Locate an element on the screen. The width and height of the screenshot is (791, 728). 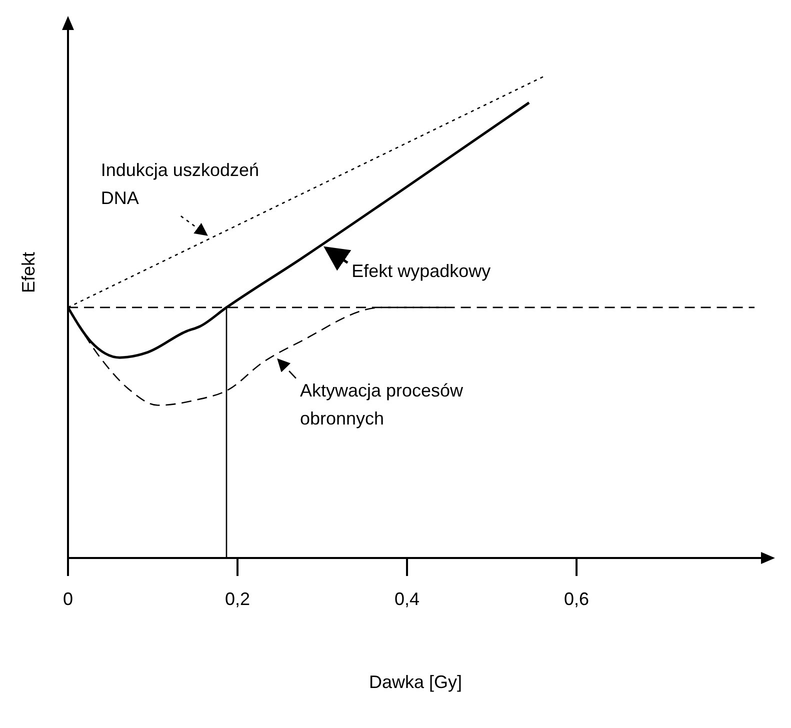
x-tick-label: 0,2 is located at coordinates (237, 598).